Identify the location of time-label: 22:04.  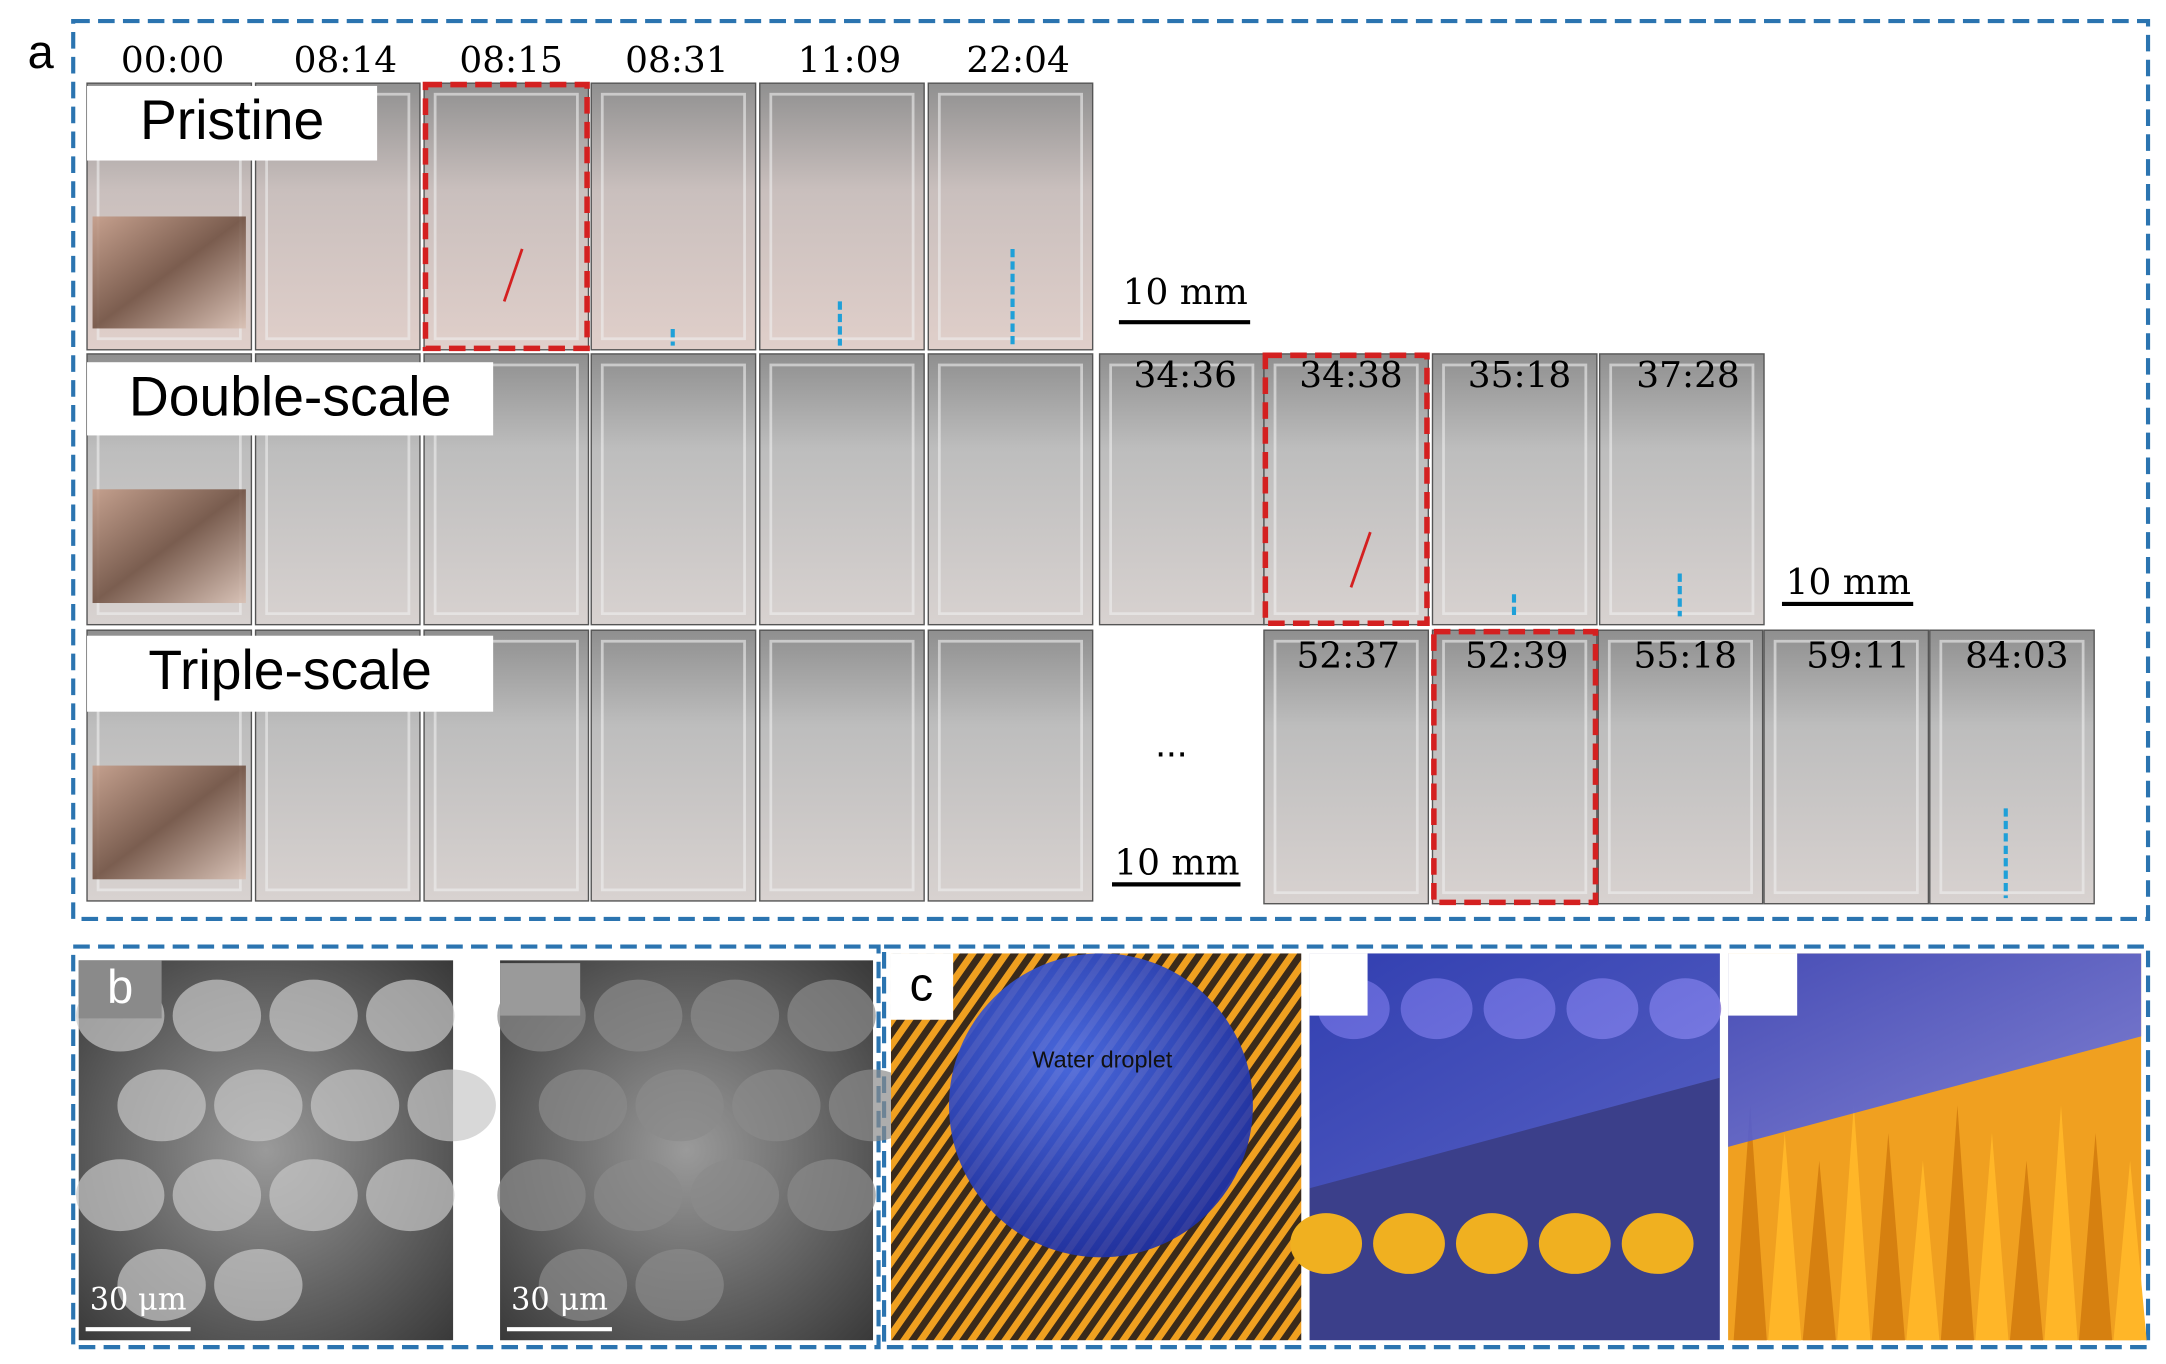
(1017, 60).